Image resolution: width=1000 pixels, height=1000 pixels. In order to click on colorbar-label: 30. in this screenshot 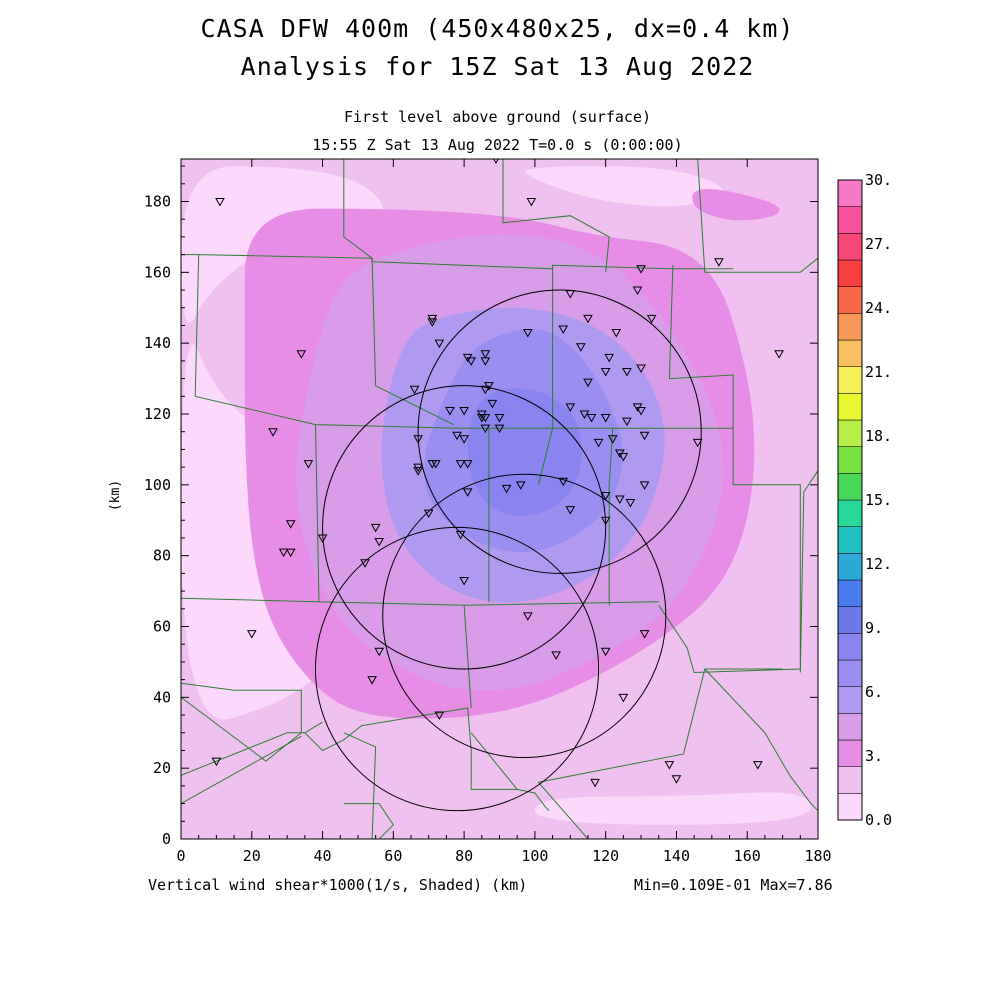, I will do `click(878, 180)`.